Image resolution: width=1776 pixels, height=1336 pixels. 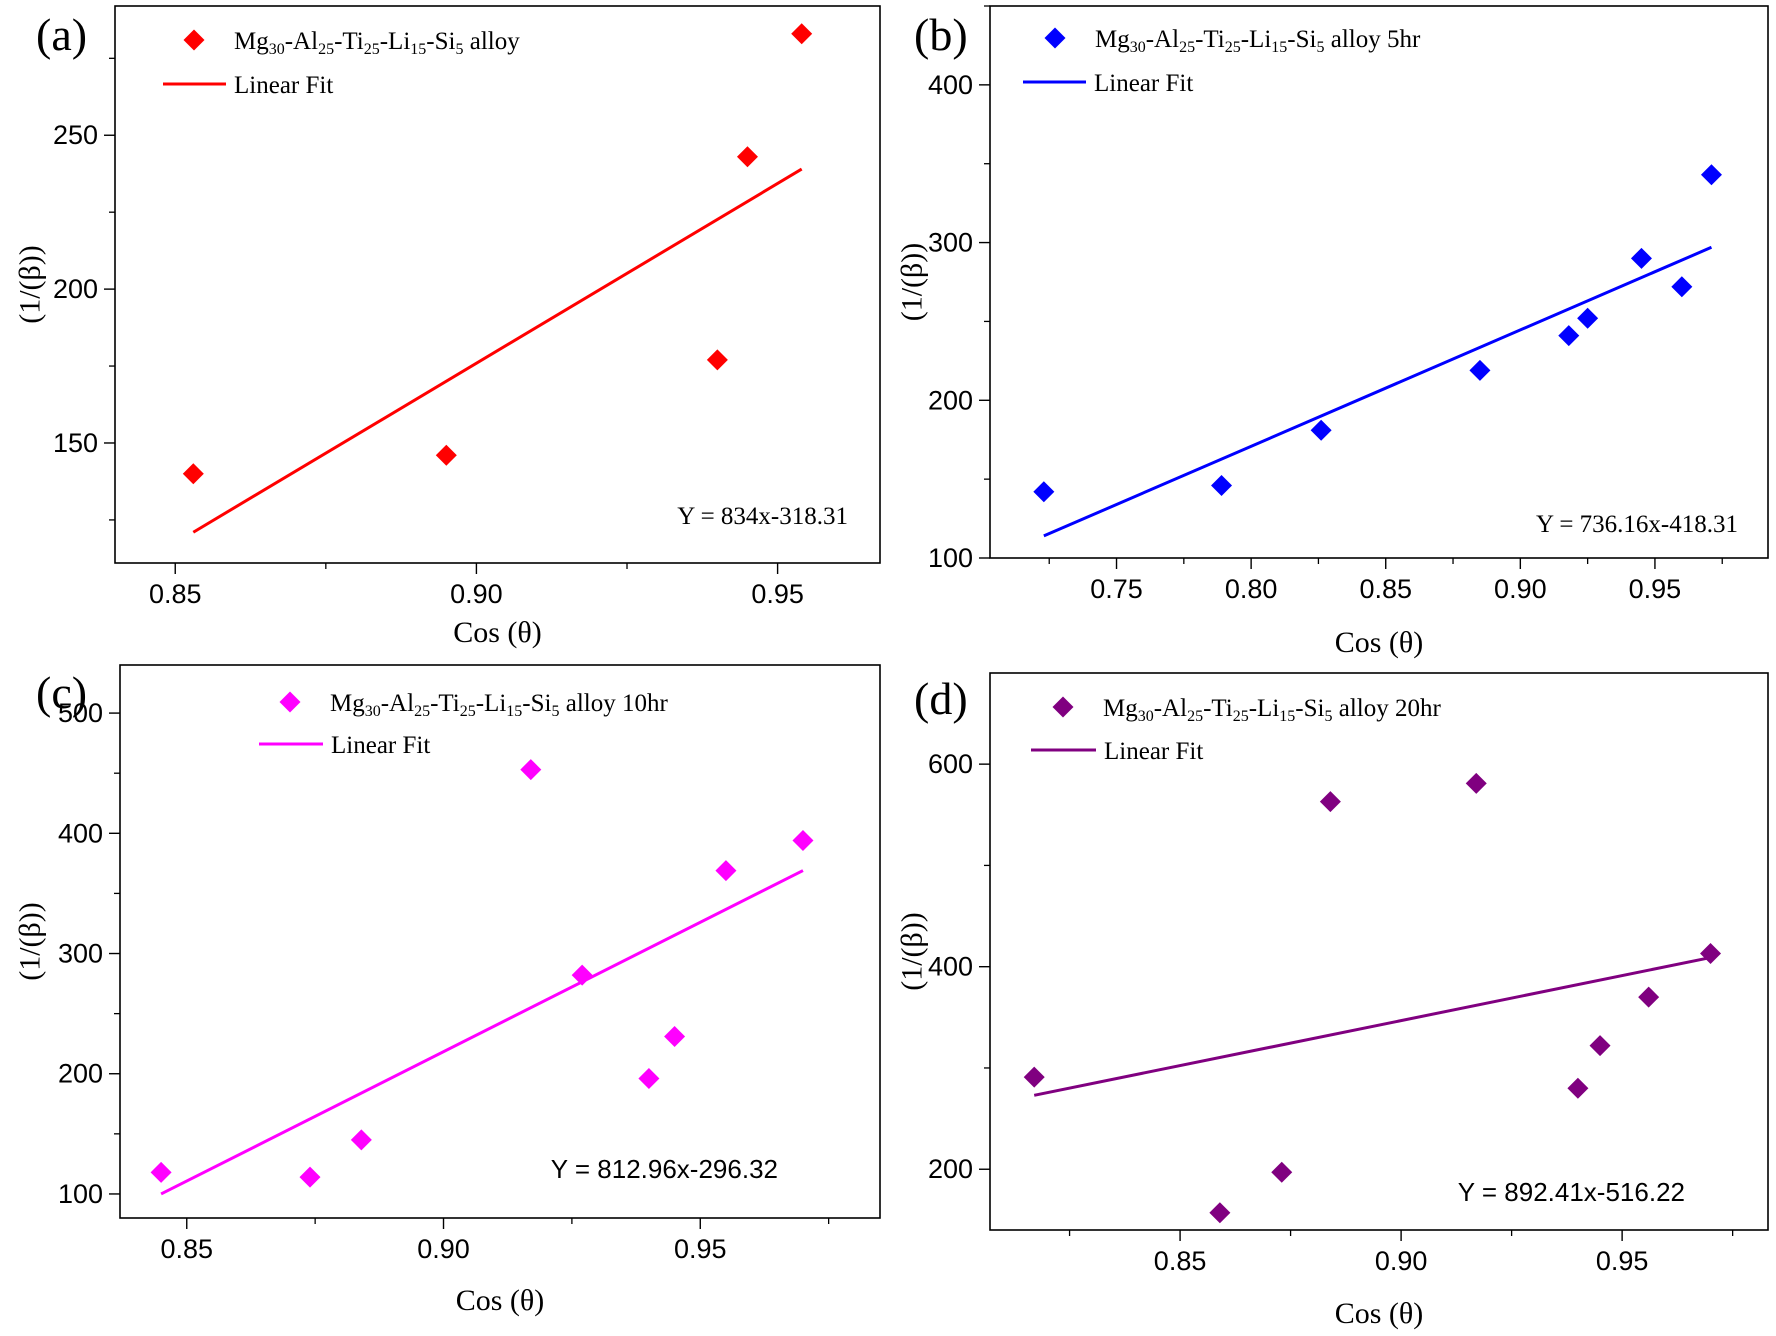 What do you see at coordinates (80, 954) in the screenshot?
I see `y-tick-label: 300` at bounding box center [80, 954].